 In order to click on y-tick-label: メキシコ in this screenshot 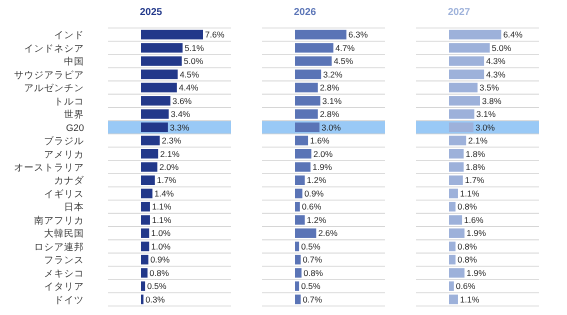, I will do `click(64, 274)`.